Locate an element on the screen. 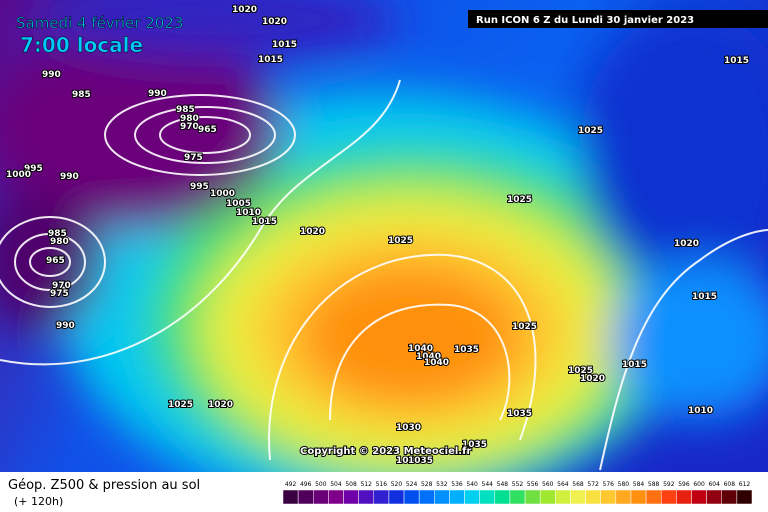 This screenshot has width=768, height=512. legend-label: 544 is located at coordinates (488, 484).